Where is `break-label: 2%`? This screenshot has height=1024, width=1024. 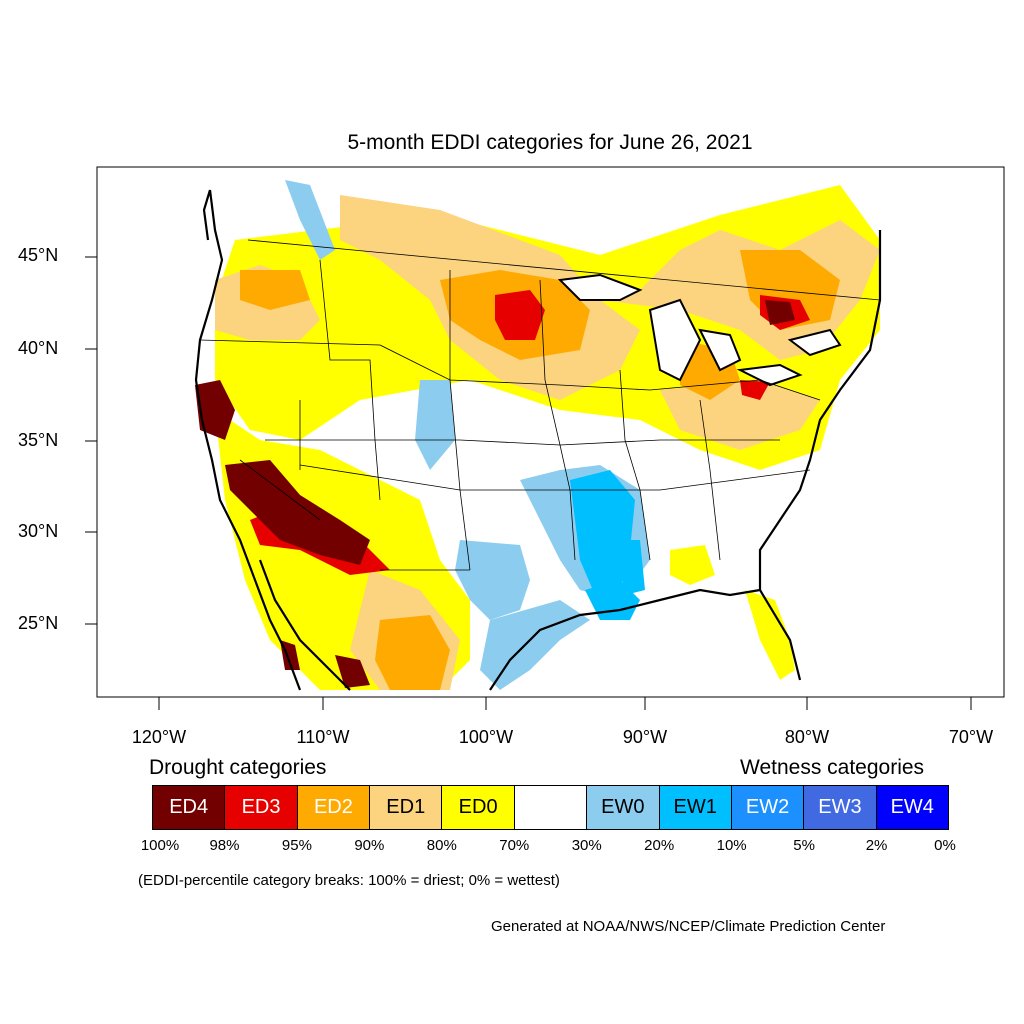 break-label: 2% is located at coordinates (876, 845).